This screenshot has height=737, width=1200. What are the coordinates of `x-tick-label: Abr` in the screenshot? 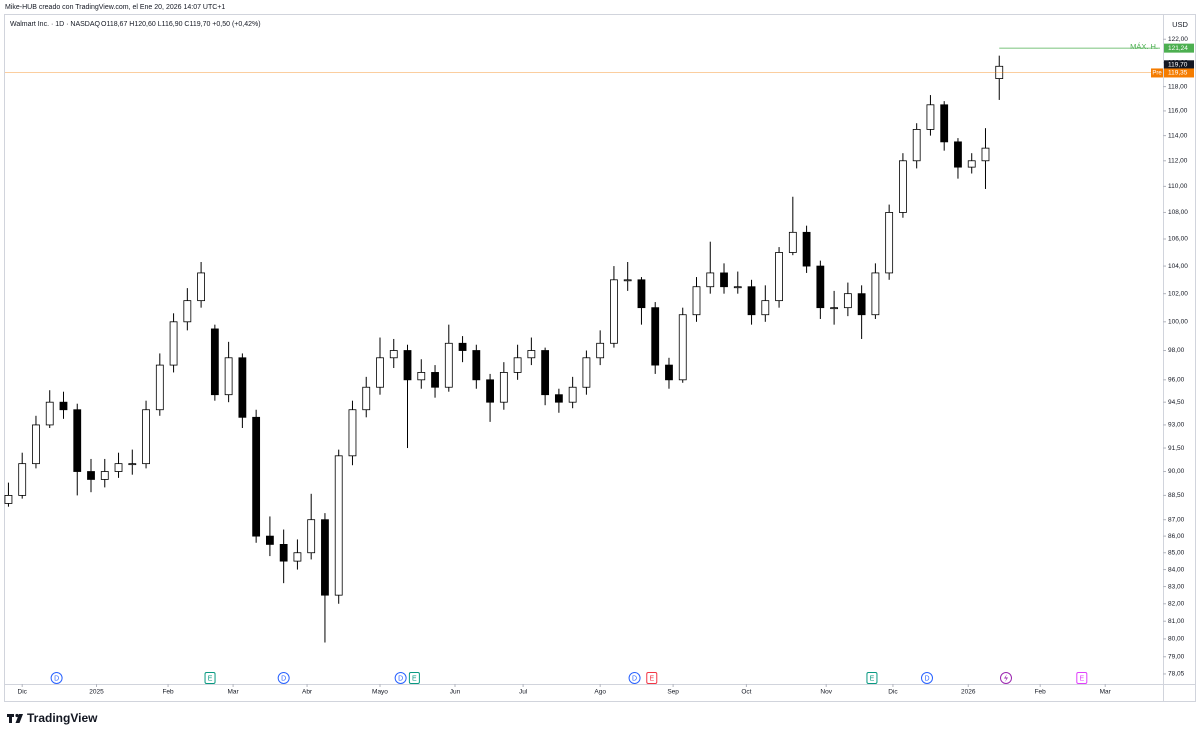 It's located at (307, 692).